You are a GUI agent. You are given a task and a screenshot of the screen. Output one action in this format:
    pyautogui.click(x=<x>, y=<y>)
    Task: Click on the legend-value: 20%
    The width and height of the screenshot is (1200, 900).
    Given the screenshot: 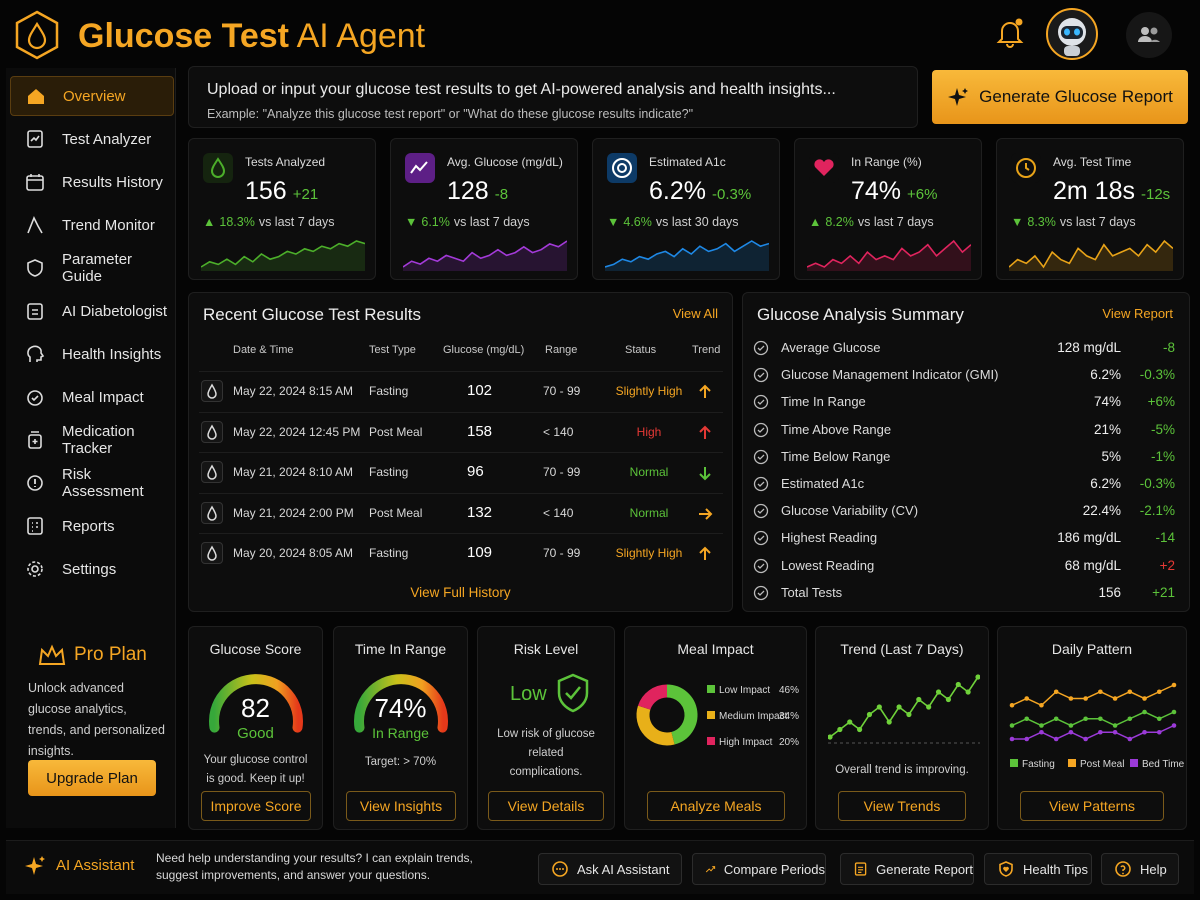 What is the action you would take?
    pyautogui.click(x=788, y=742)
    